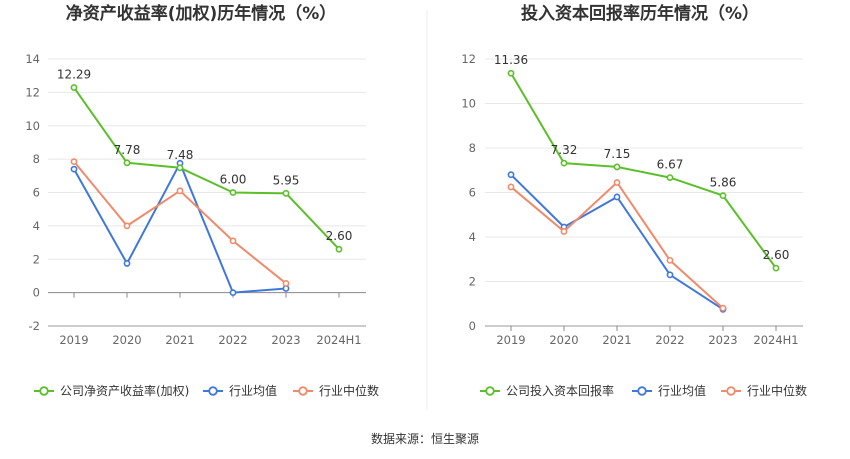  Describe the element at coordinates (180, 155) in the screenshot. I see `data-label: 7.48` at that location.